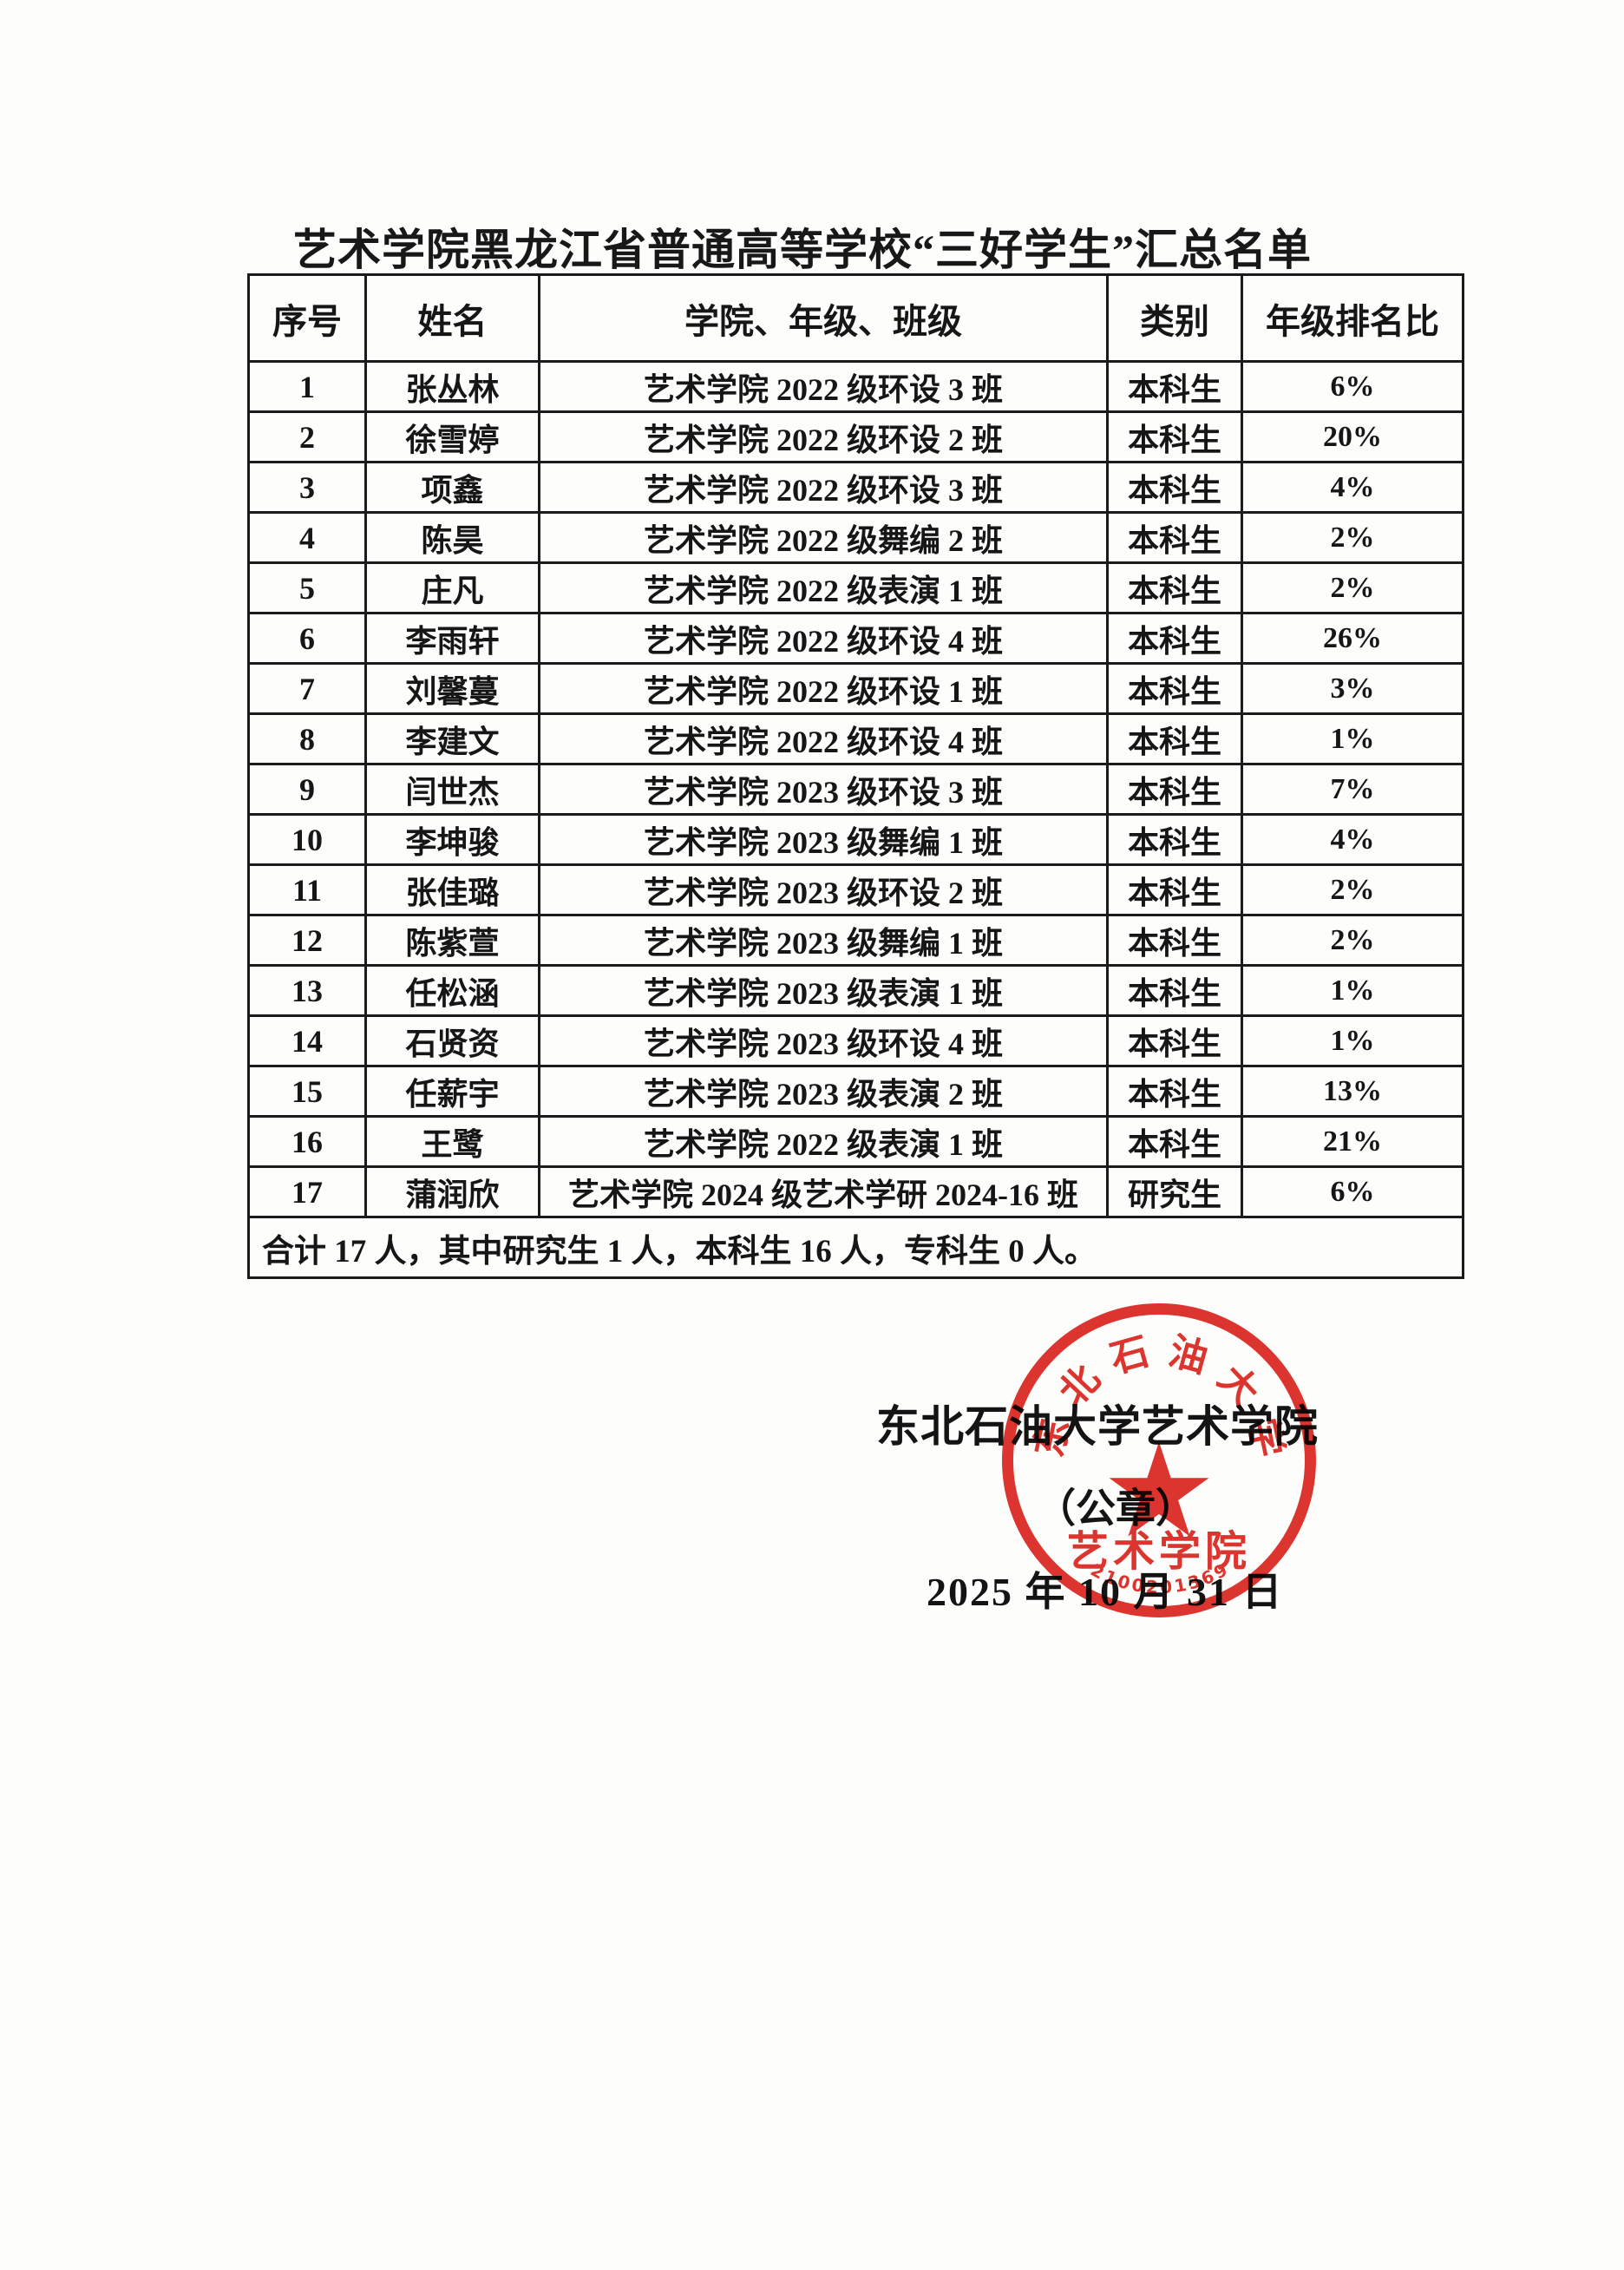 The height and width of the screenshot is (2270, 1624). Describe the element at coordinates (452, 487) in the screenshot. I see `cell-name: 项鑫` at that location.